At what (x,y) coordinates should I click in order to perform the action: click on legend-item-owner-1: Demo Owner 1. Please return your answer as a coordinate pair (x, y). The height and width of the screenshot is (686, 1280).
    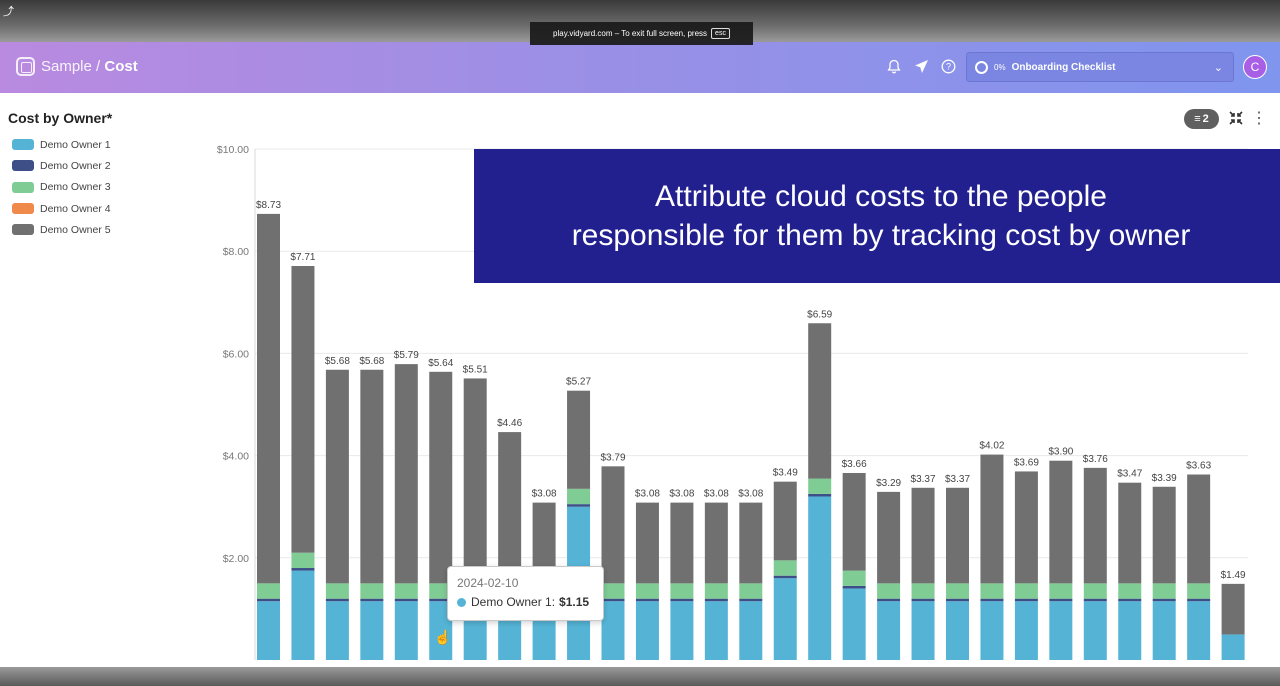
    Looking at the image, I should click on (61, 144).